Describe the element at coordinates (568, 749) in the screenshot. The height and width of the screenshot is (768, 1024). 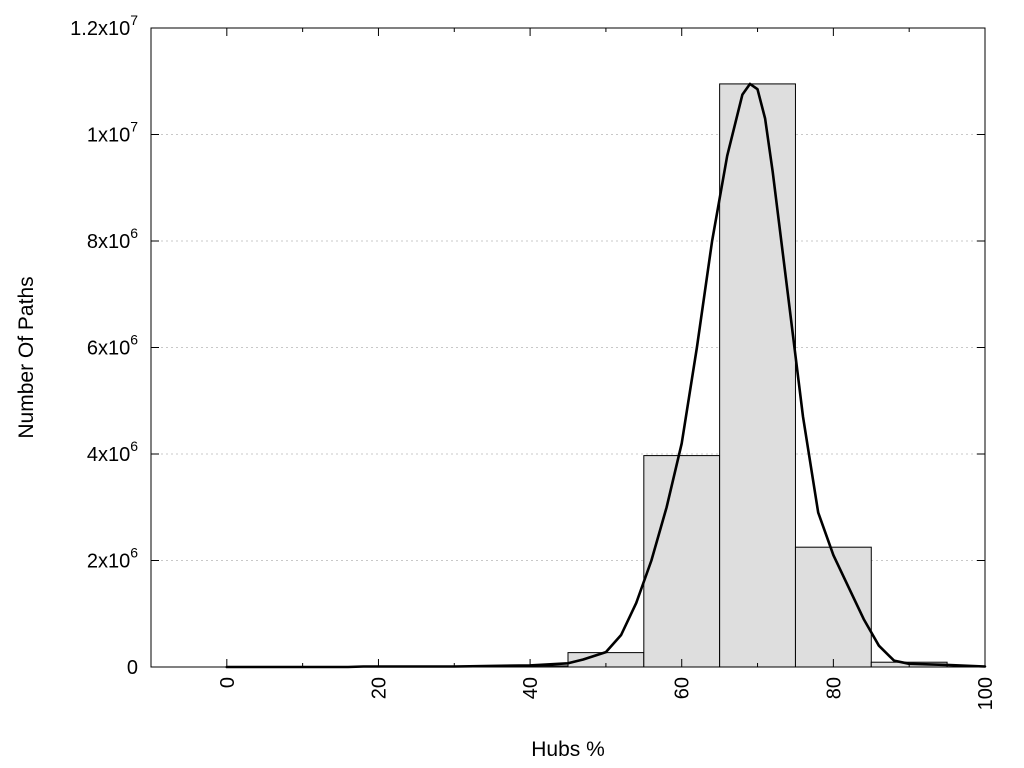
I see `x-axis-title: Hubs %` at that location.